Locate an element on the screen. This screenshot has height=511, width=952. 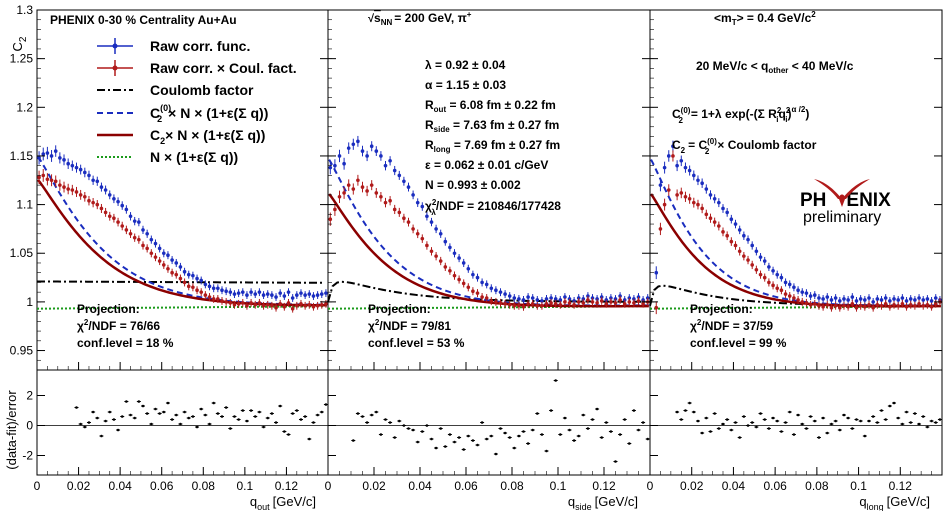
y-tick-label: 0.95 is located at coordinates (22, 351).